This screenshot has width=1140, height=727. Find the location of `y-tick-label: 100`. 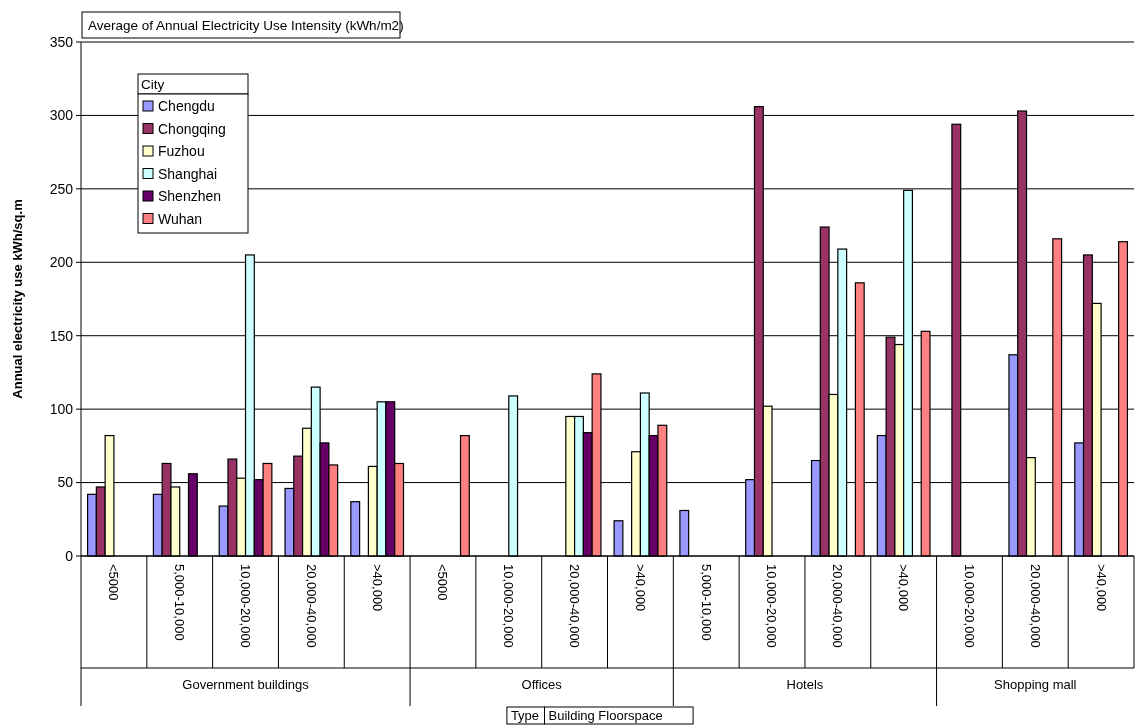

y-tick-label: 100 is located at coordinates (61, 409).